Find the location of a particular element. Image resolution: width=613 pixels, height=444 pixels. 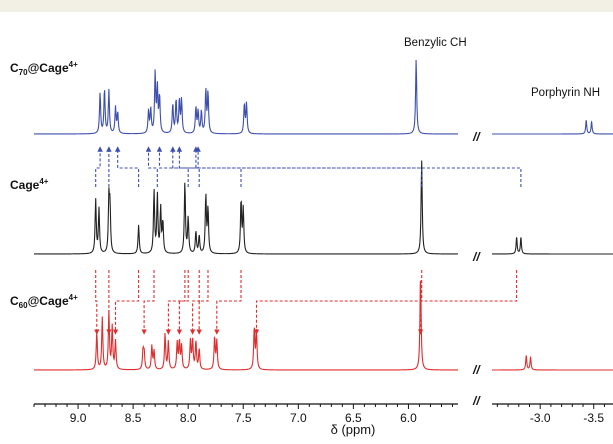

axis-break-mark-c60: // is located at coordinates (476, 370).